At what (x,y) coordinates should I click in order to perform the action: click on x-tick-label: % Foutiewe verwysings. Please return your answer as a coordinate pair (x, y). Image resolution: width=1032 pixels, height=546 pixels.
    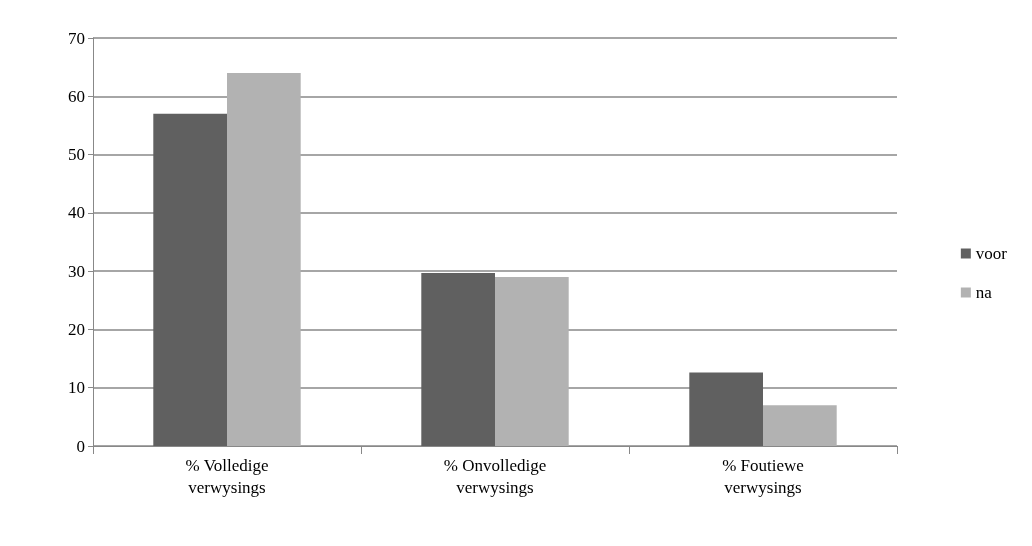
    Looking at the image, I should click on (763, 476).